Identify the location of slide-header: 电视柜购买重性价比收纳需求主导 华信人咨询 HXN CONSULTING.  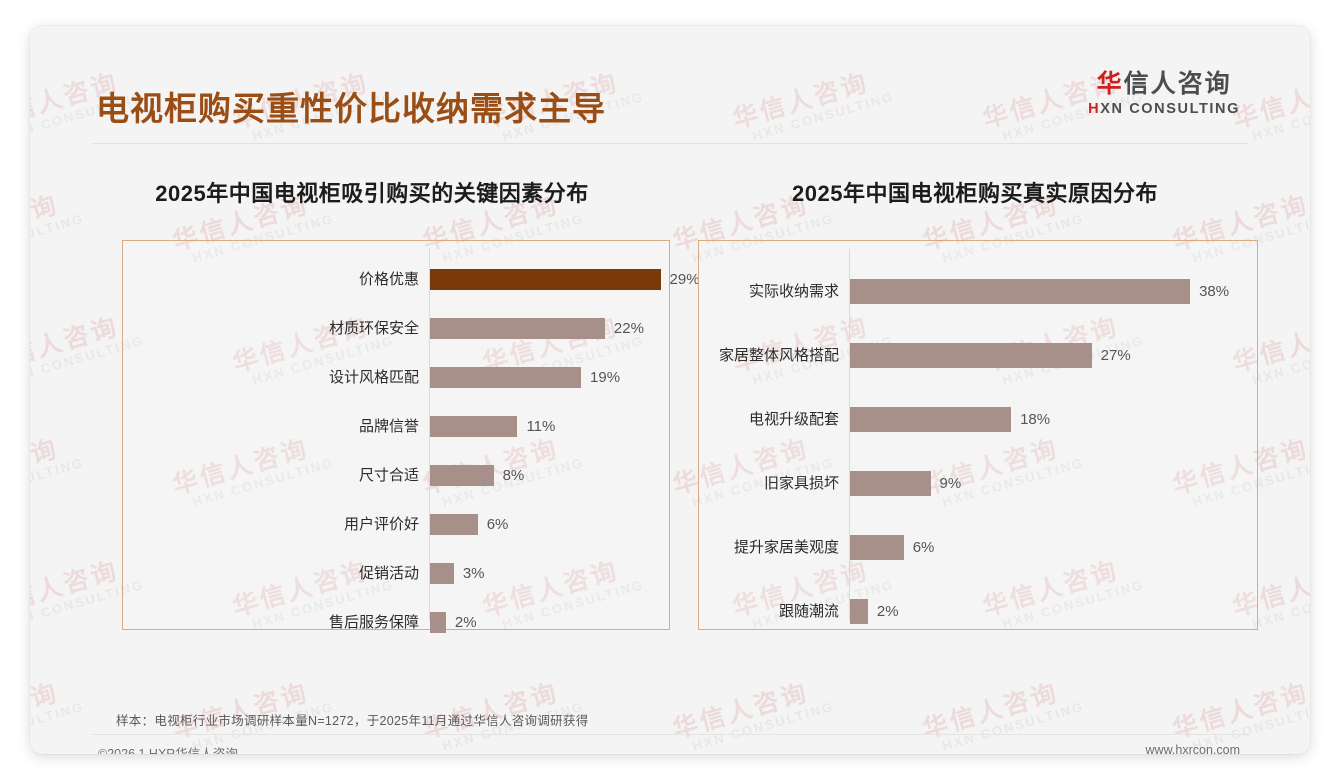
(670, 87).